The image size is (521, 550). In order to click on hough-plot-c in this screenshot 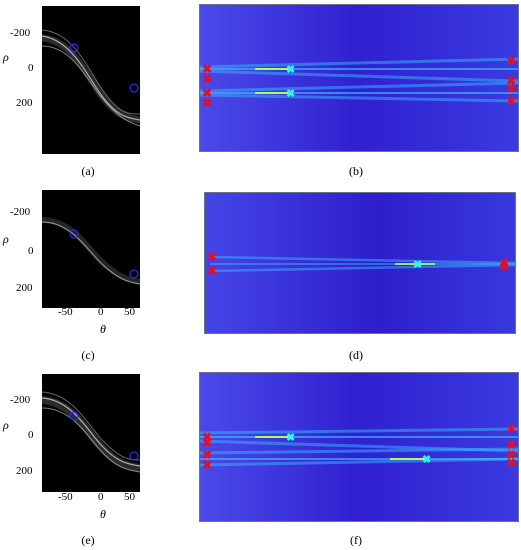, I will do `click(91, 249)`.